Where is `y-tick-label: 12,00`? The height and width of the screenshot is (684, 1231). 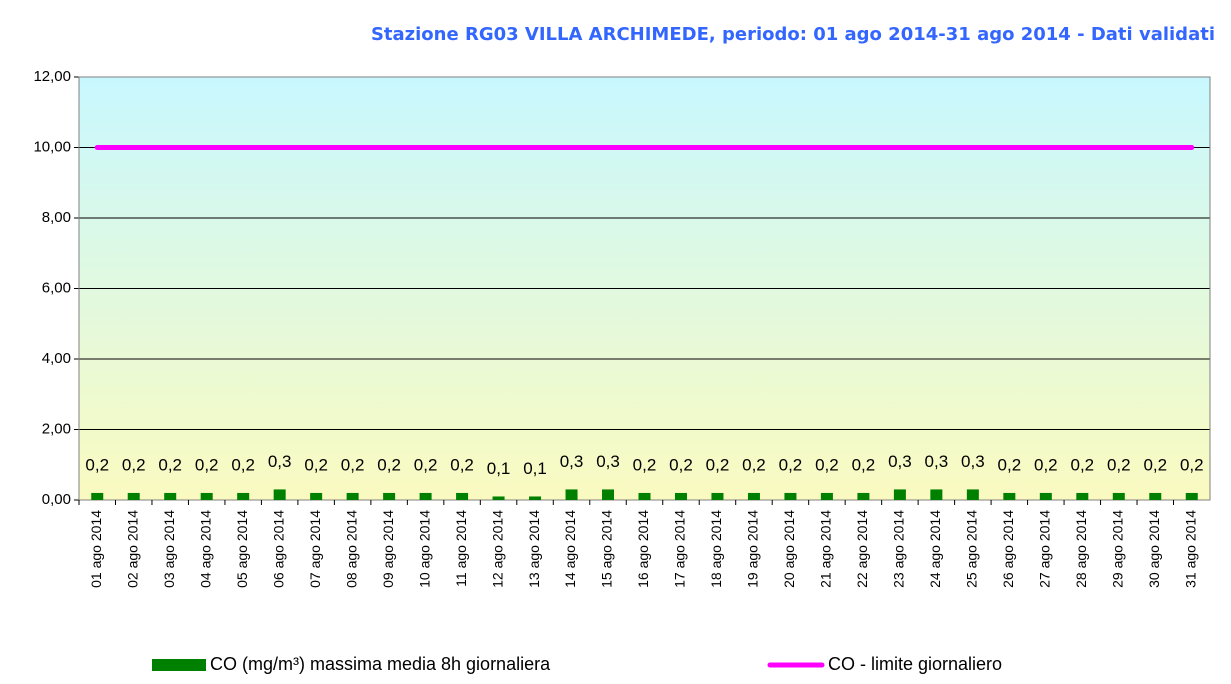 y-tick-label: 12,00 is located at coordinates (52, 76).